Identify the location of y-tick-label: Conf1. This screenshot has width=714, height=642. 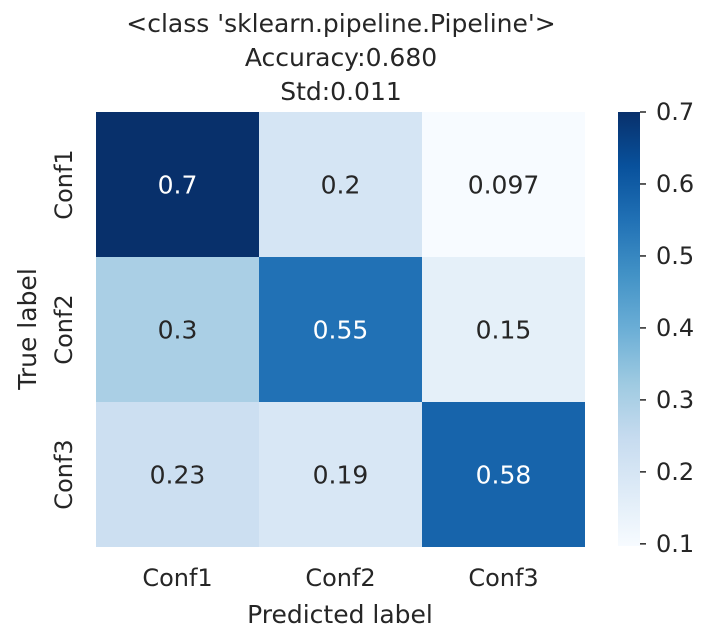
(64, 184).